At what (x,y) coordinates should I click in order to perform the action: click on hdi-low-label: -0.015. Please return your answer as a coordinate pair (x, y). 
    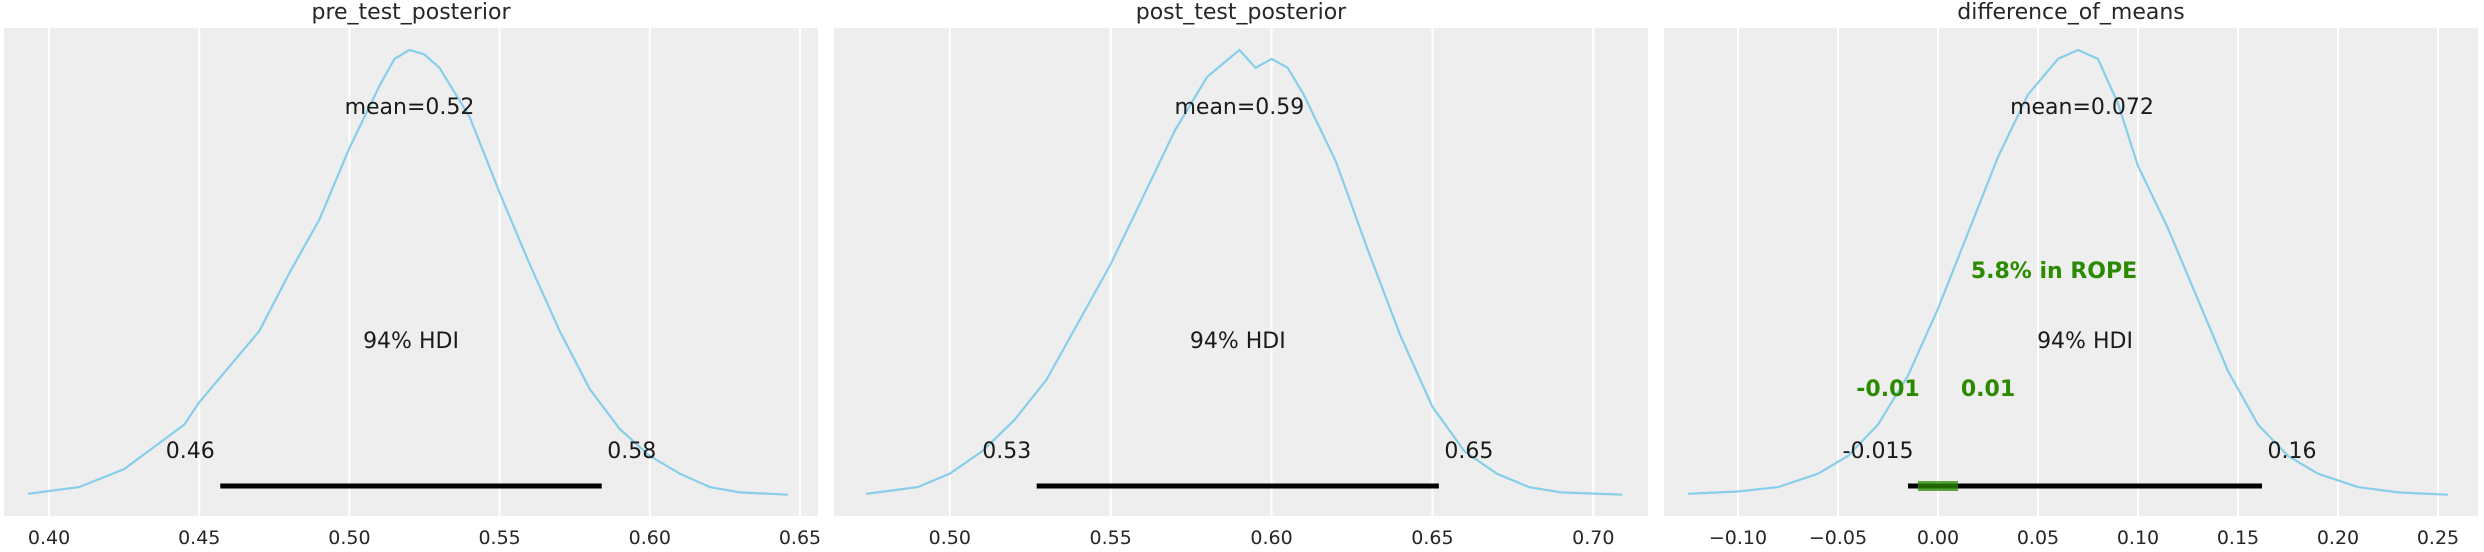
    Looking at the image, I should click on (1878, 451).